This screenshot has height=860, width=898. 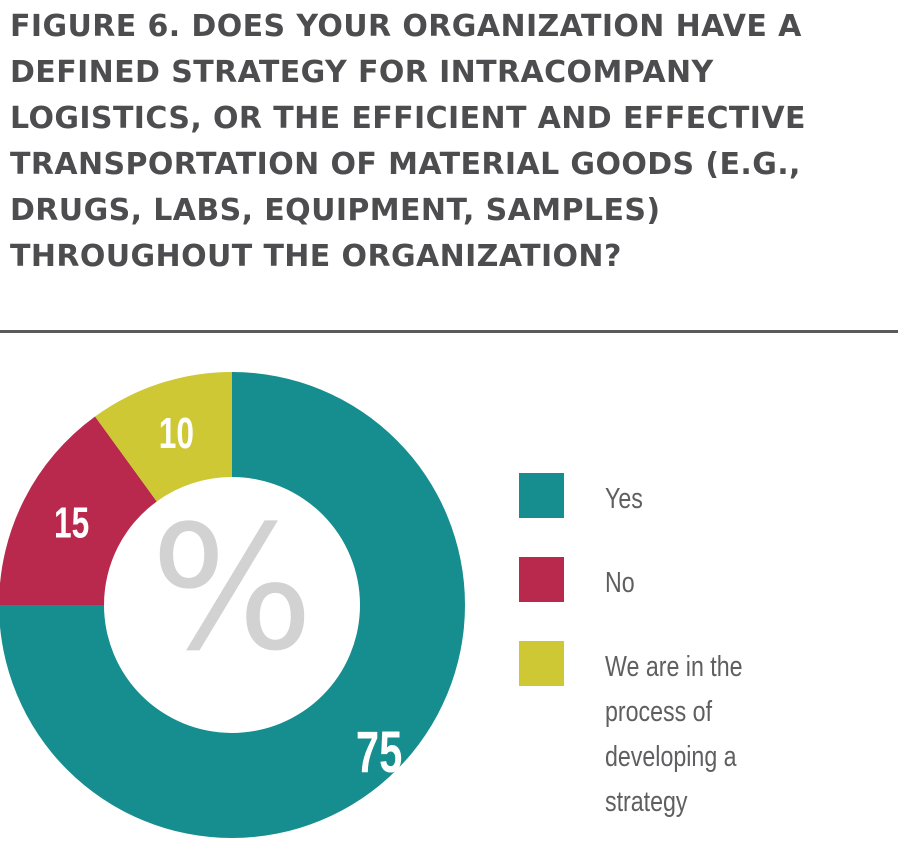 I want to click on legend-label-no: No, so click(x=620, y=583).